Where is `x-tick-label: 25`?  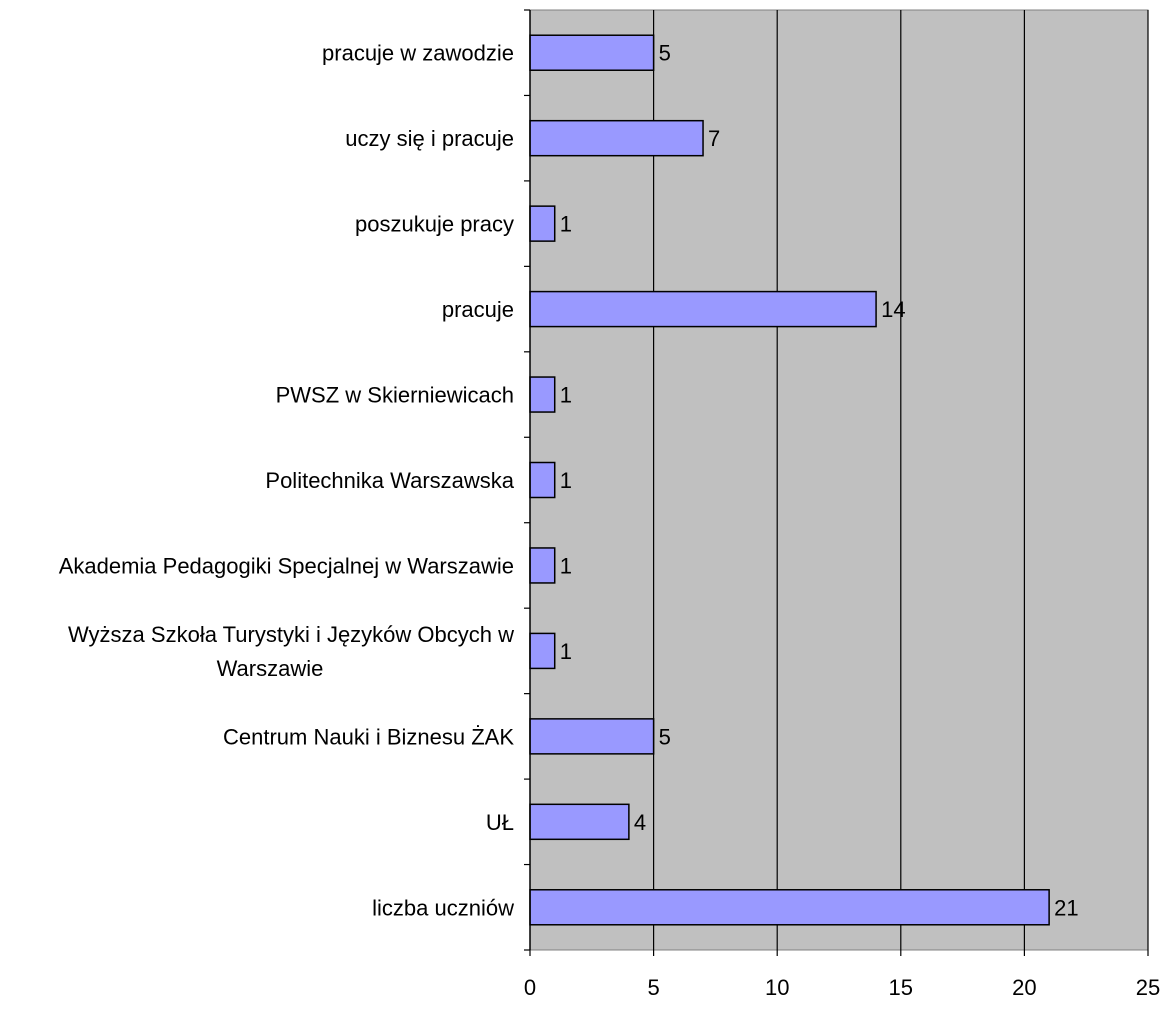
x-tick-label: 25 is located at coordinates (1148, 987).